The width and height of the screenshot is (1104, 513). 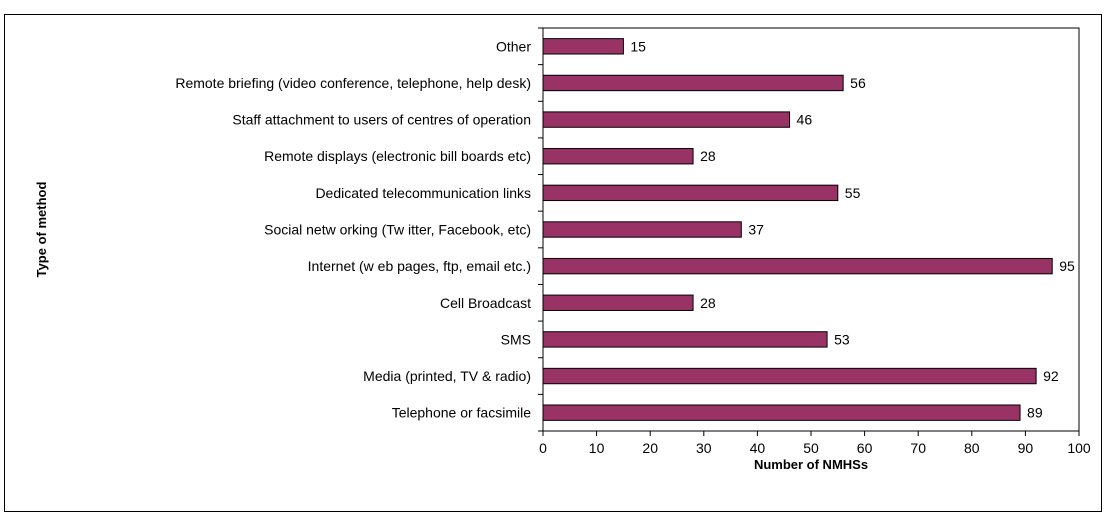 I want to click on data-label: 92, so click(x=1051, y=376).